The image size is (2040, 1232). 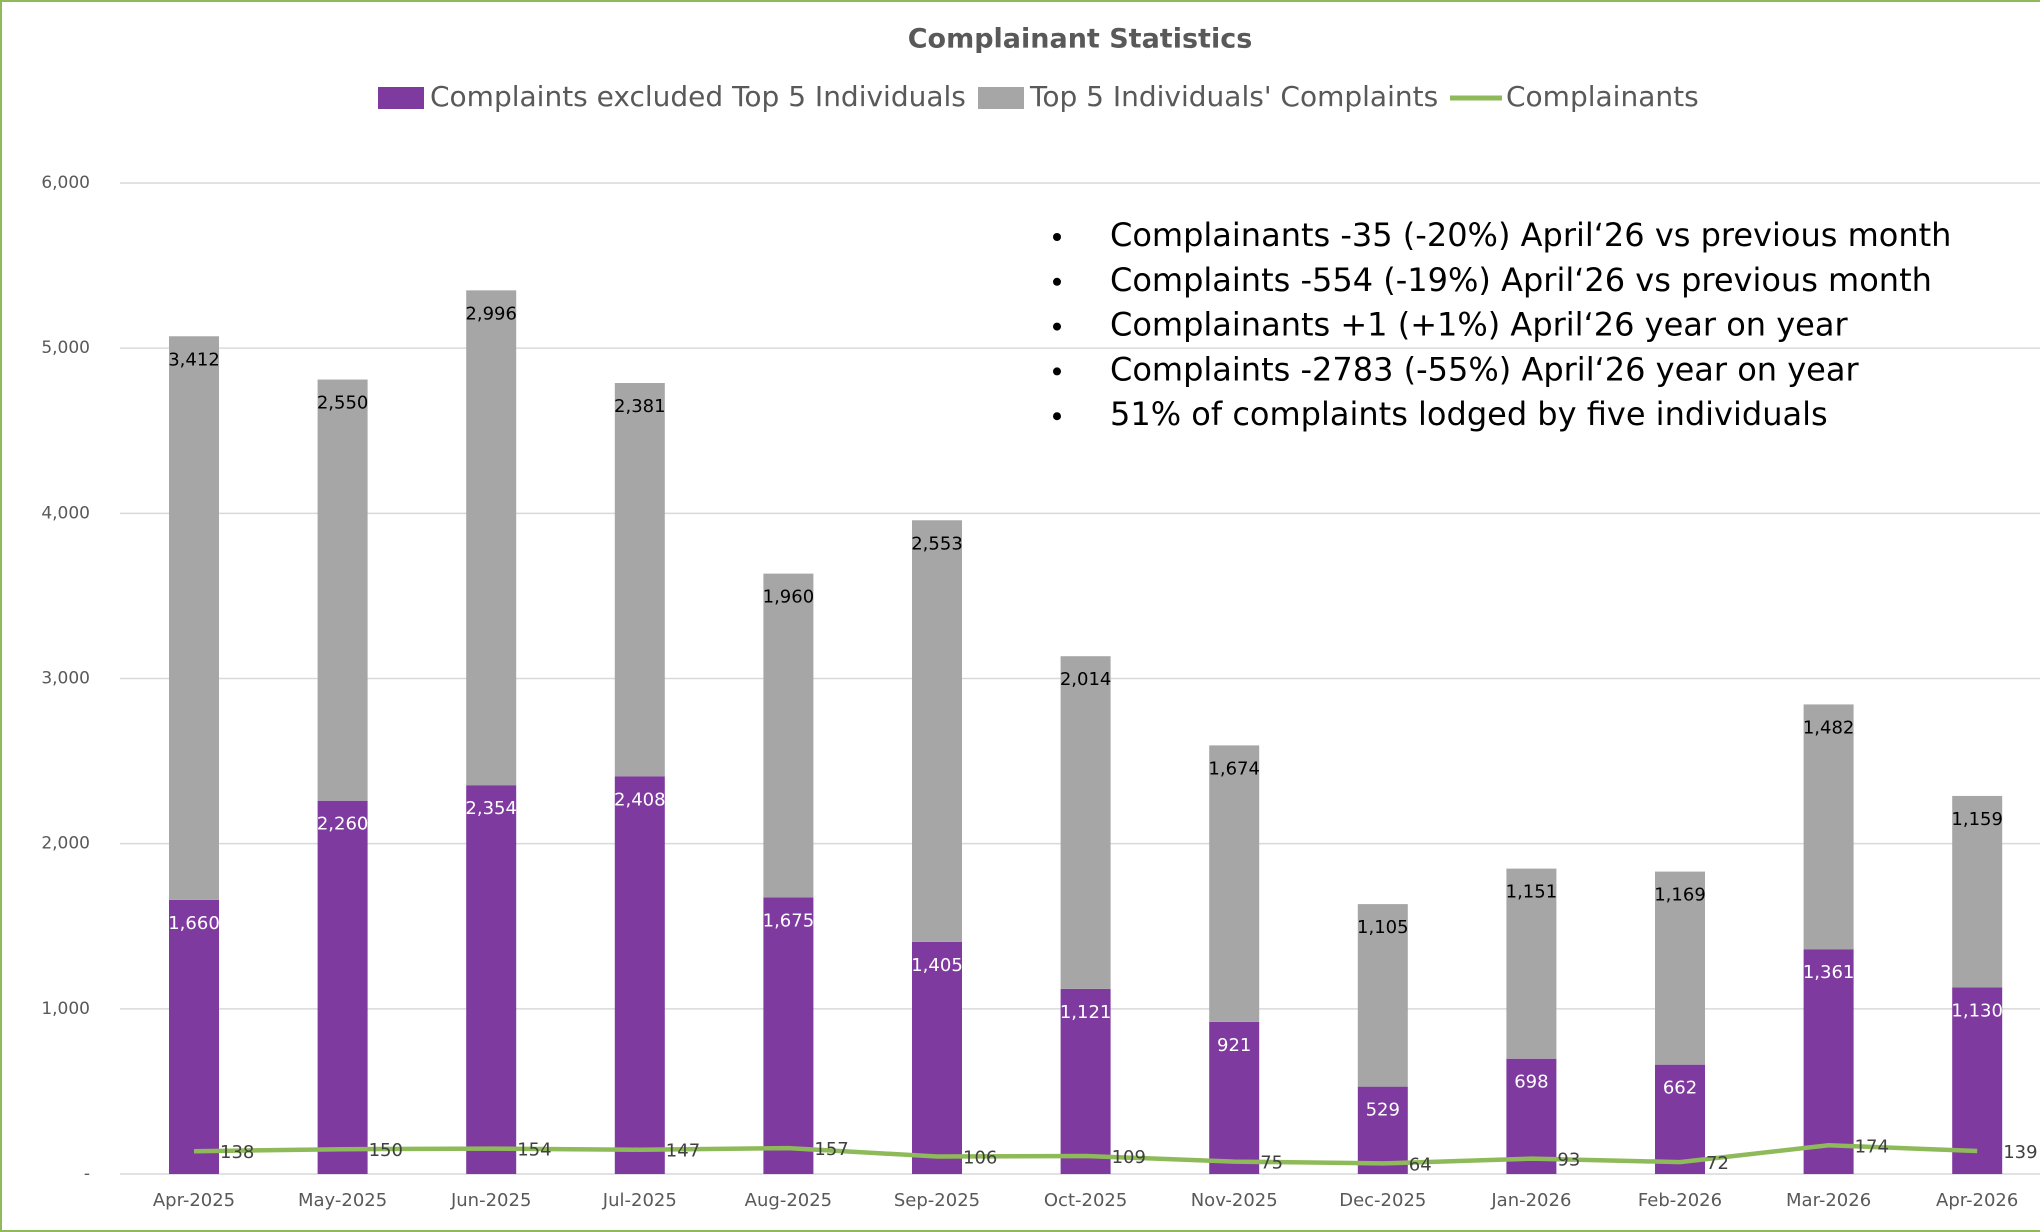 What do you see at coordinates (65, 183) in the screenshot?
I see `y-tick-label: 6,000` at bounding box center [65, 183].